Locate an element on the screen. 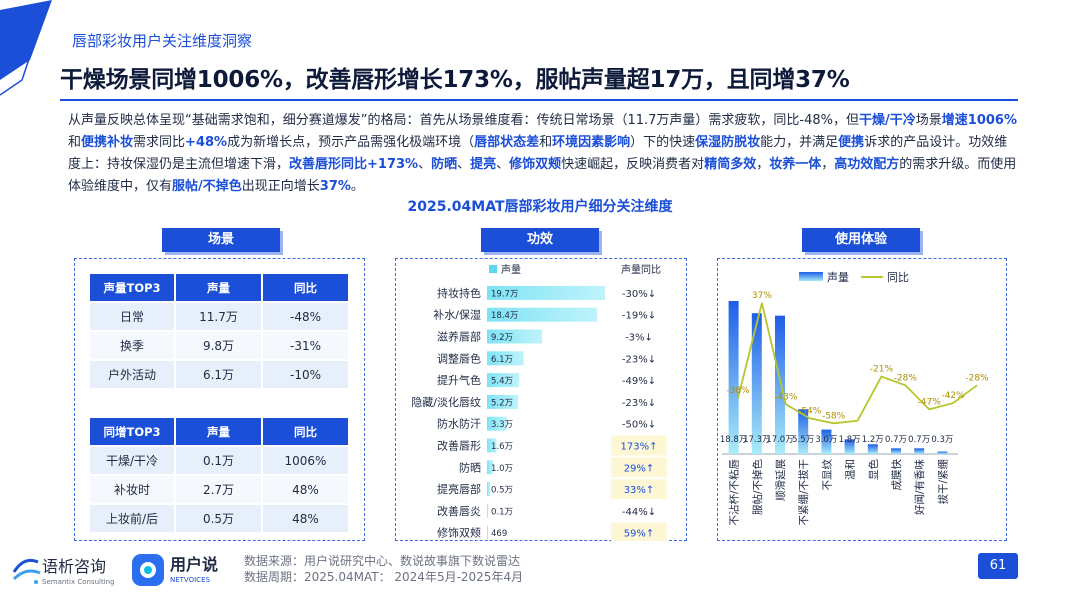 The height and width of the screenshot is (607, 1080). semantix-logo-icon is located at coordinates (26, 571).